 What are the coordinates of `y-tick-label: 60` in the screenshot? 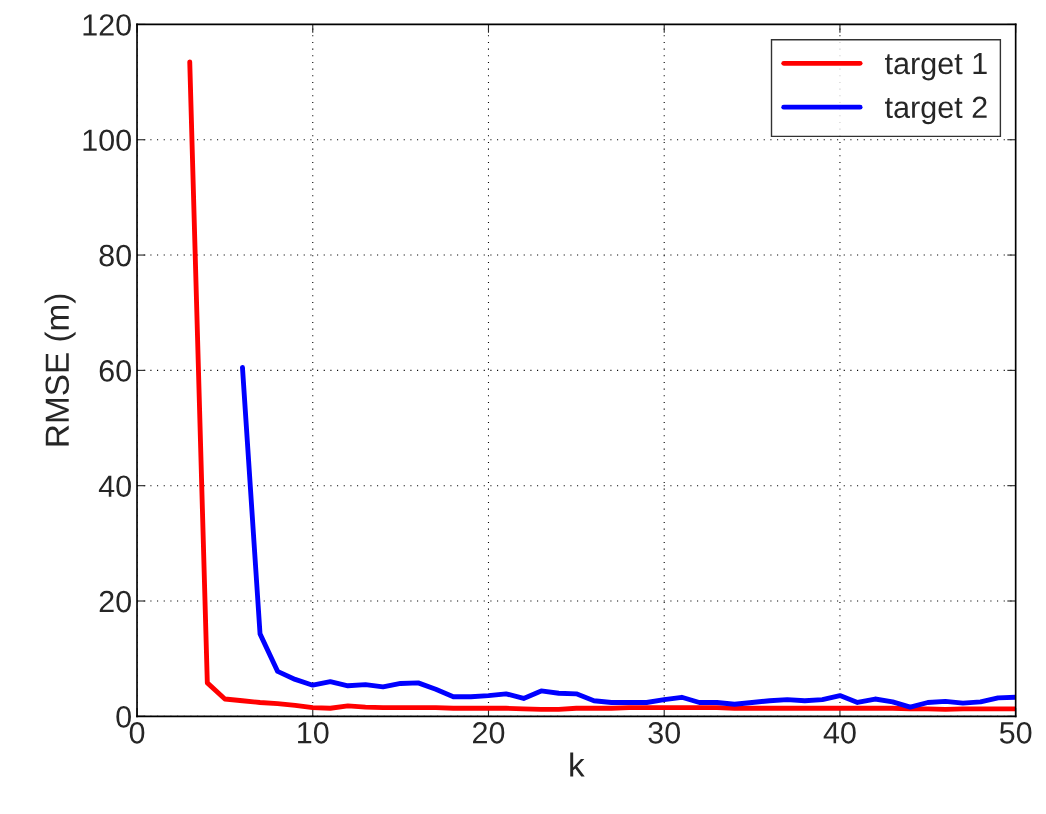 It's located at (115, 371).